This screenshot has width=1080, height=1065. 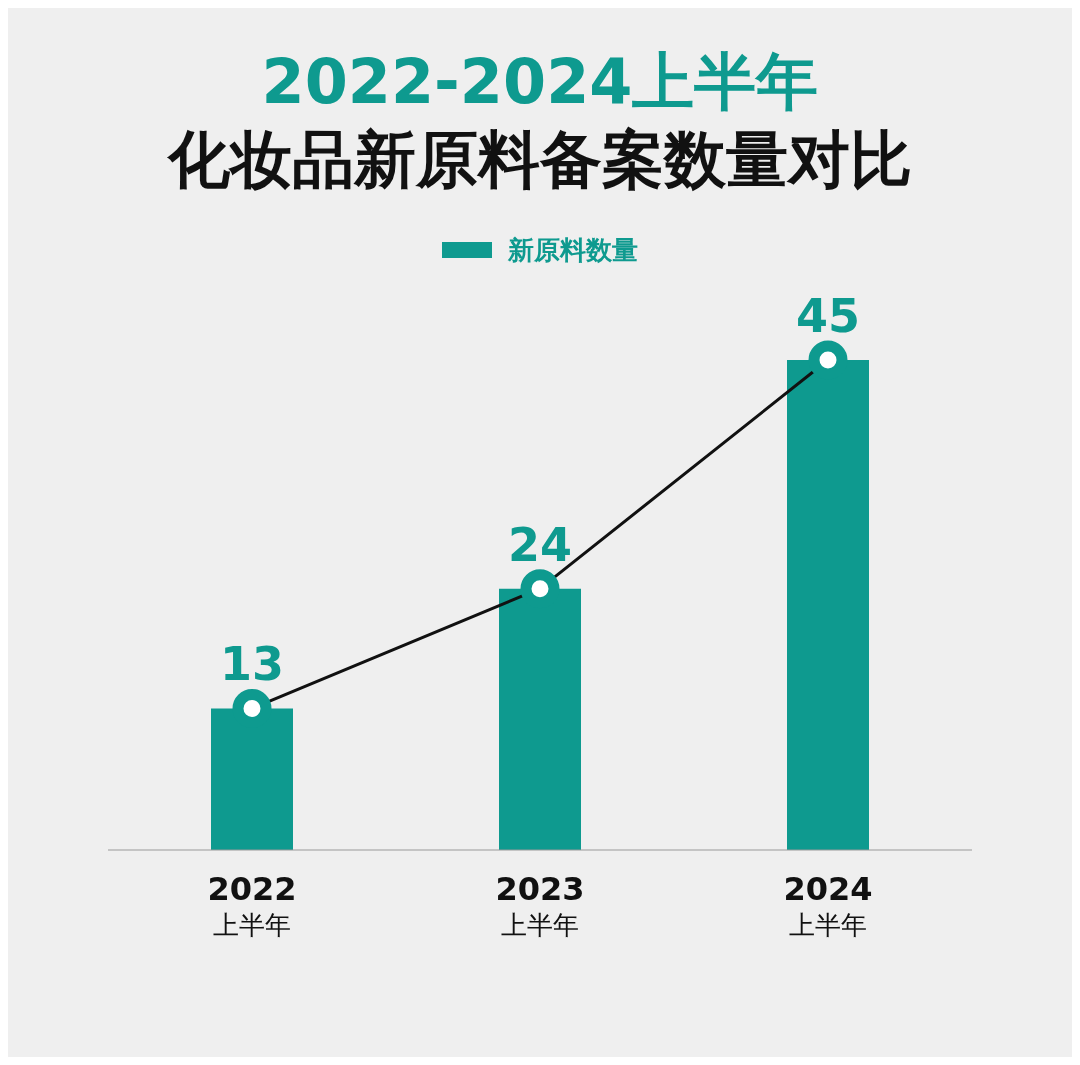 I want to click on data-label: 45, so click(x=828, y=316).